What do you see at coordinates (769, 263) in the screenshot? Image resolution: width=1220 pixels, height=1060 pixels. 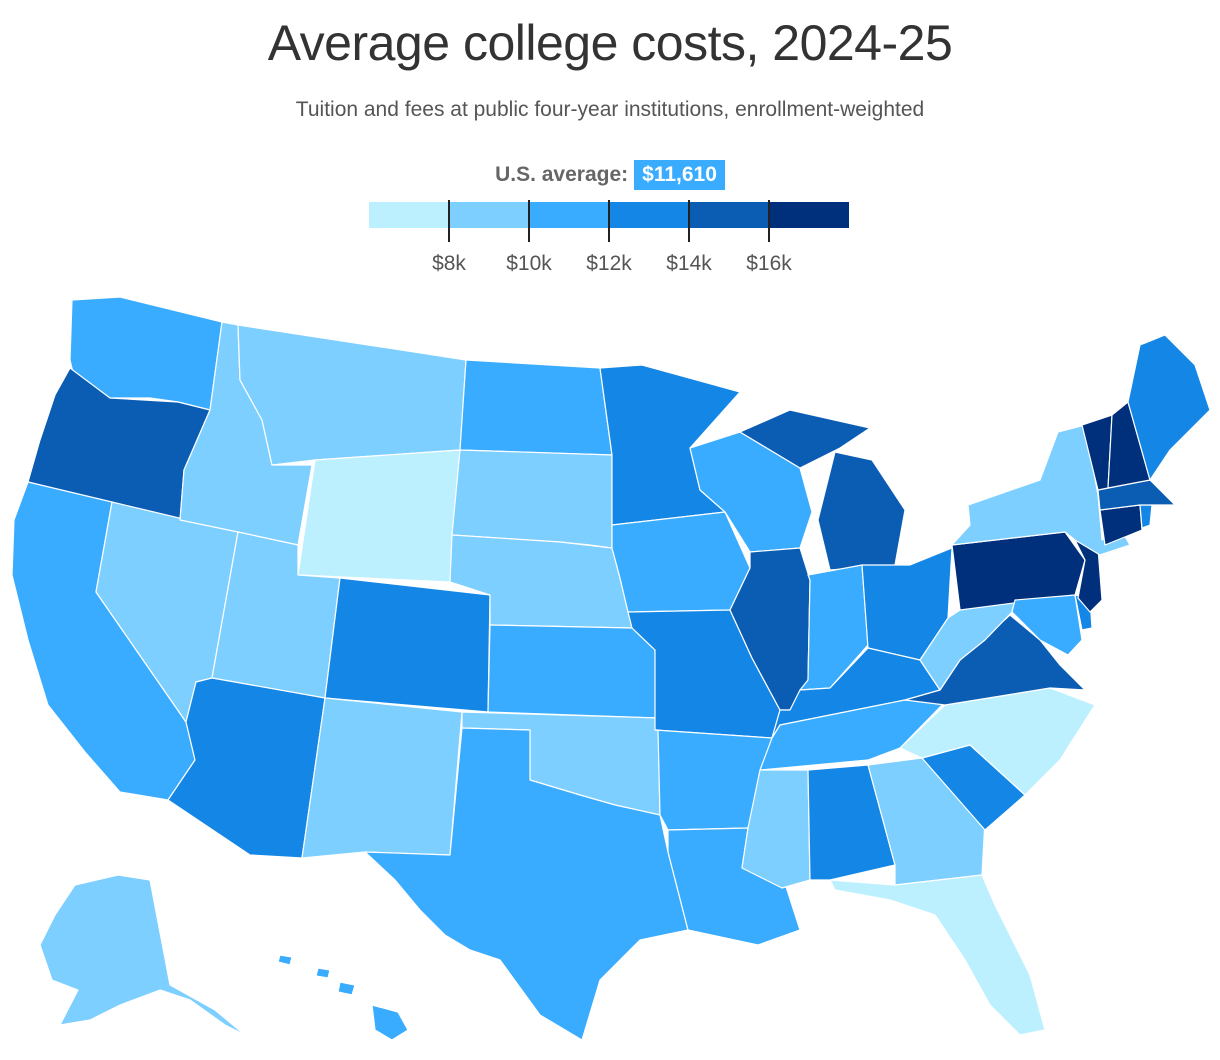 I see `legend-tick-label: $16k` at bounding box center [769, 263].